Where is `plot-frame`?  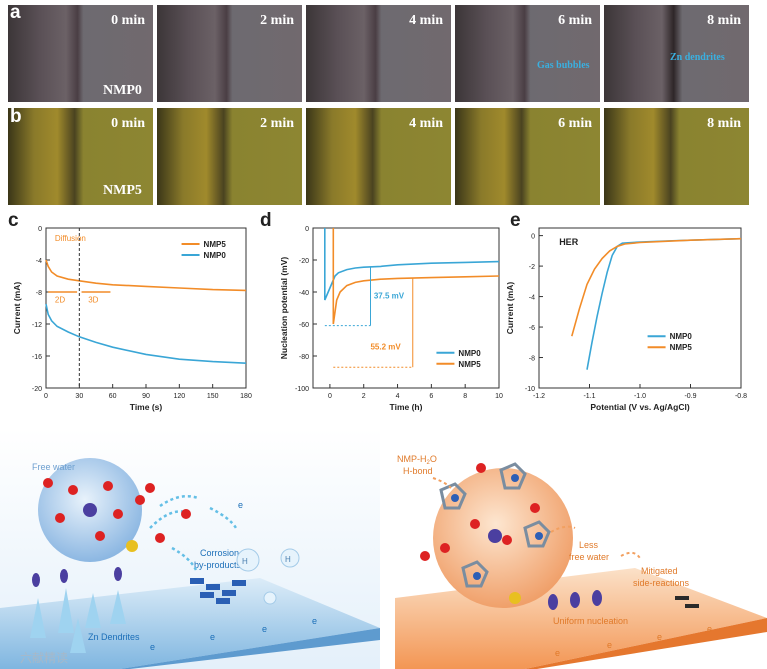 plot-frame is located at coordinates (406, 308).